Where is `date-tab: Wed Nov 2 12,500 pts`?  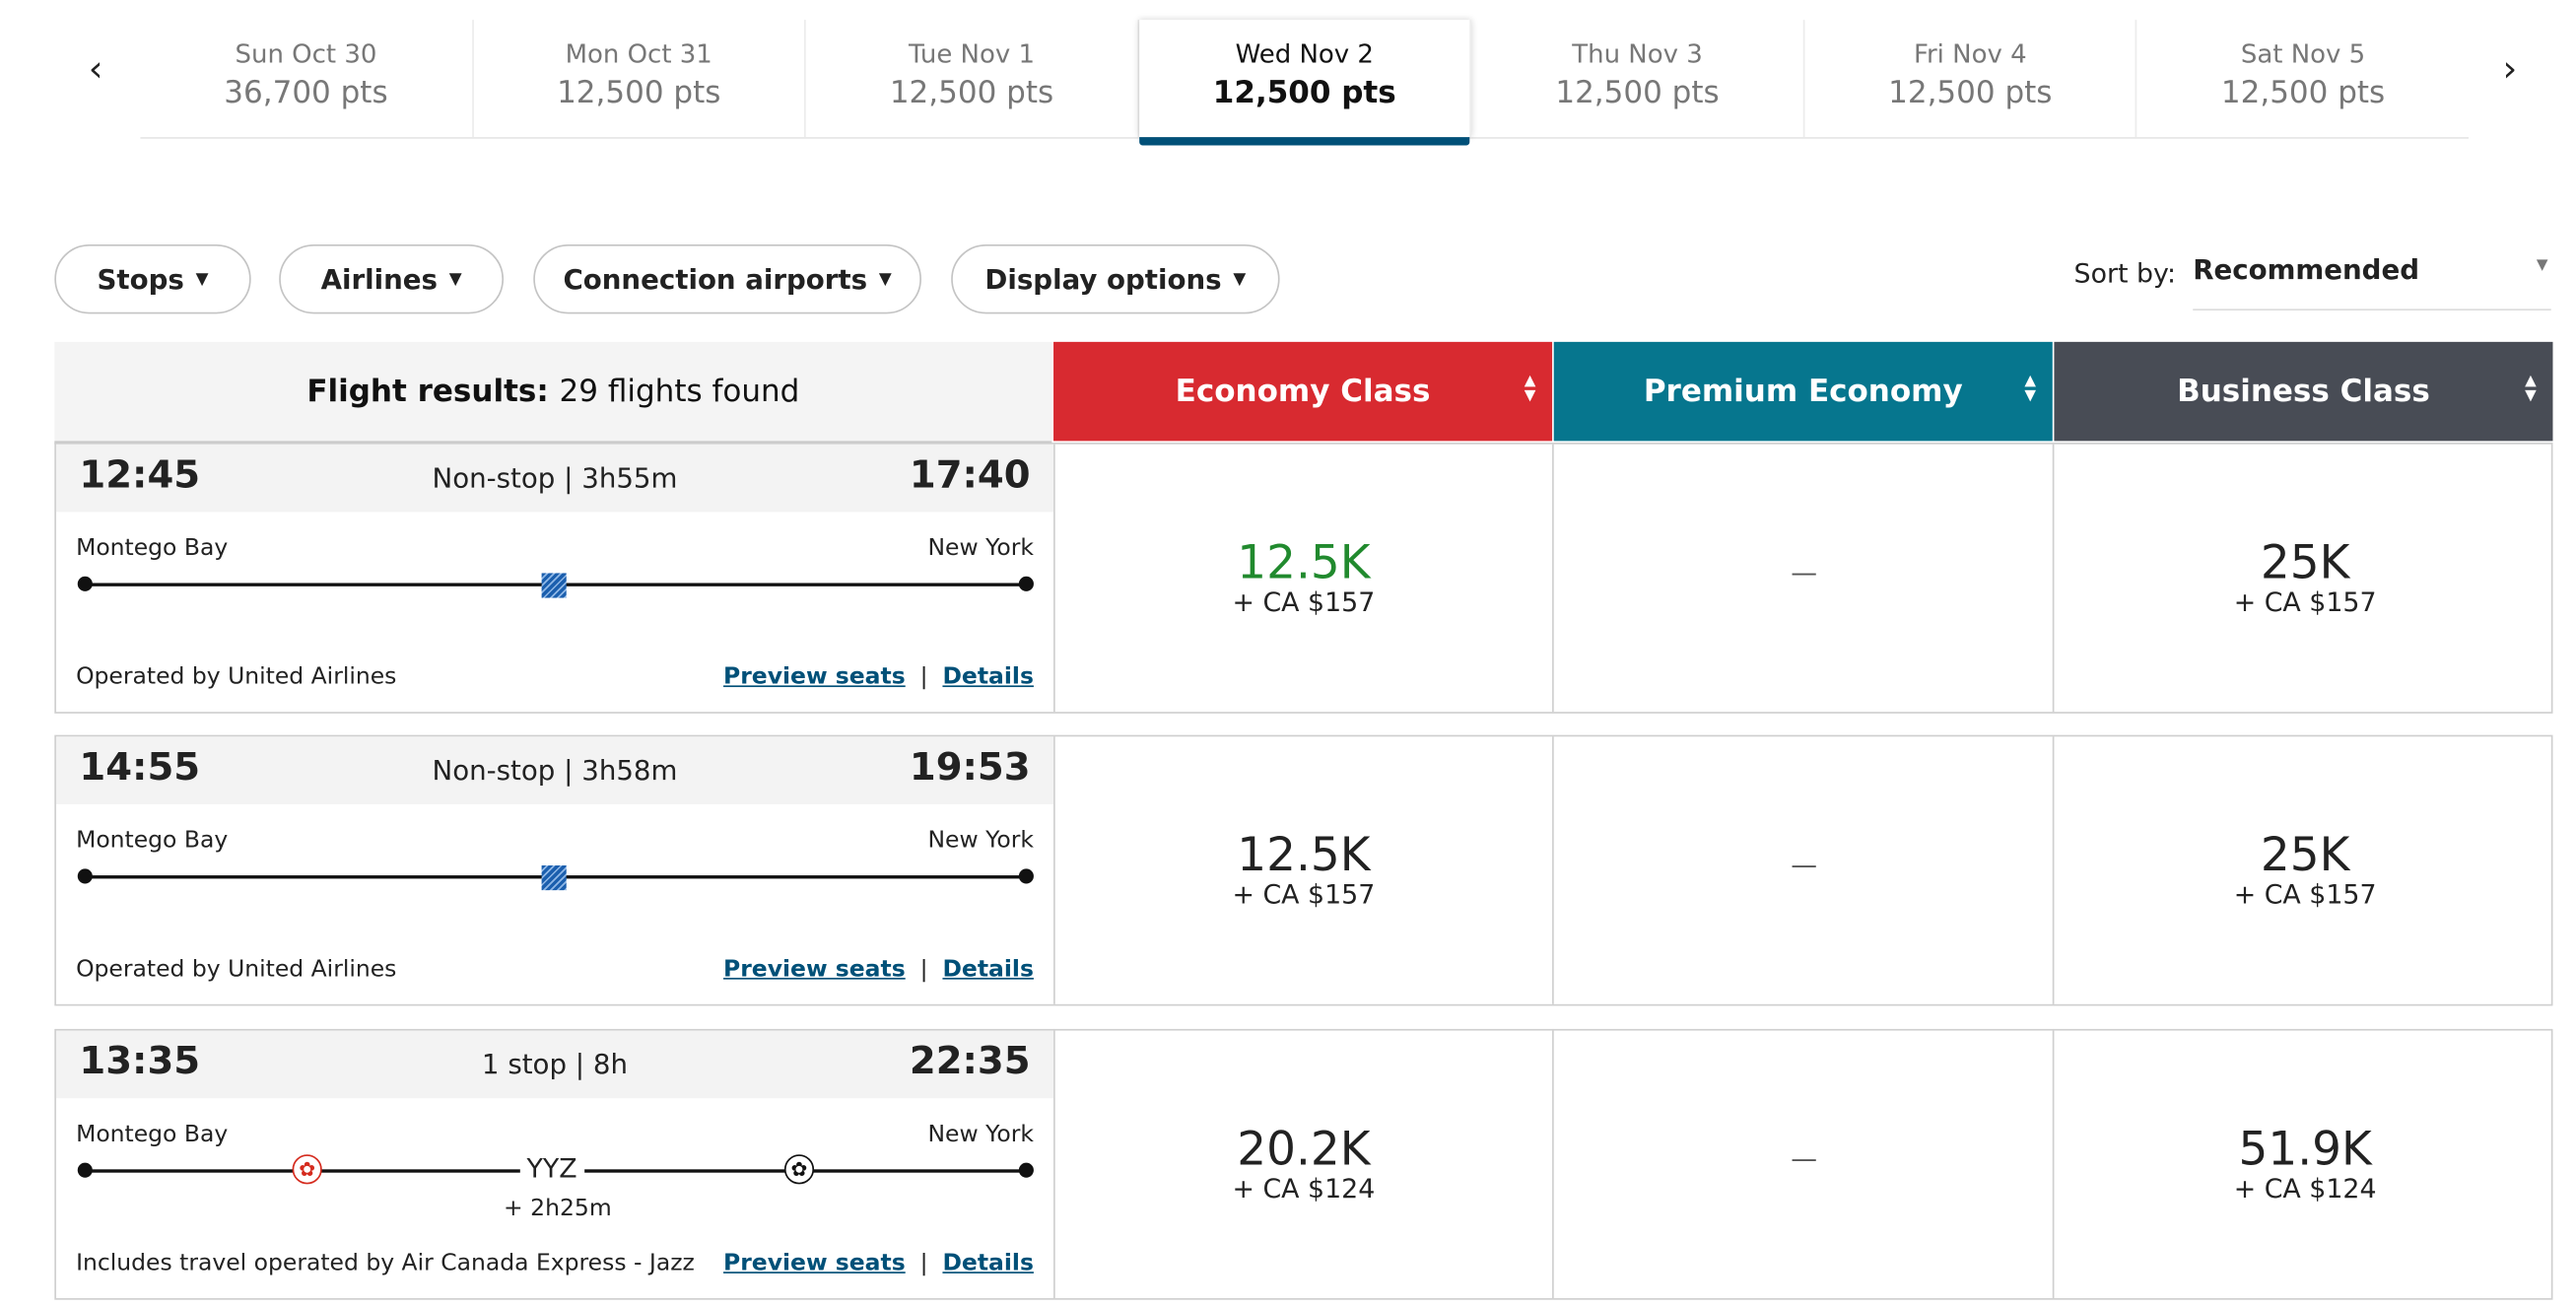 date-tab: Wed Nov 2 12,500 pts is located at coordinates (1305, 83).